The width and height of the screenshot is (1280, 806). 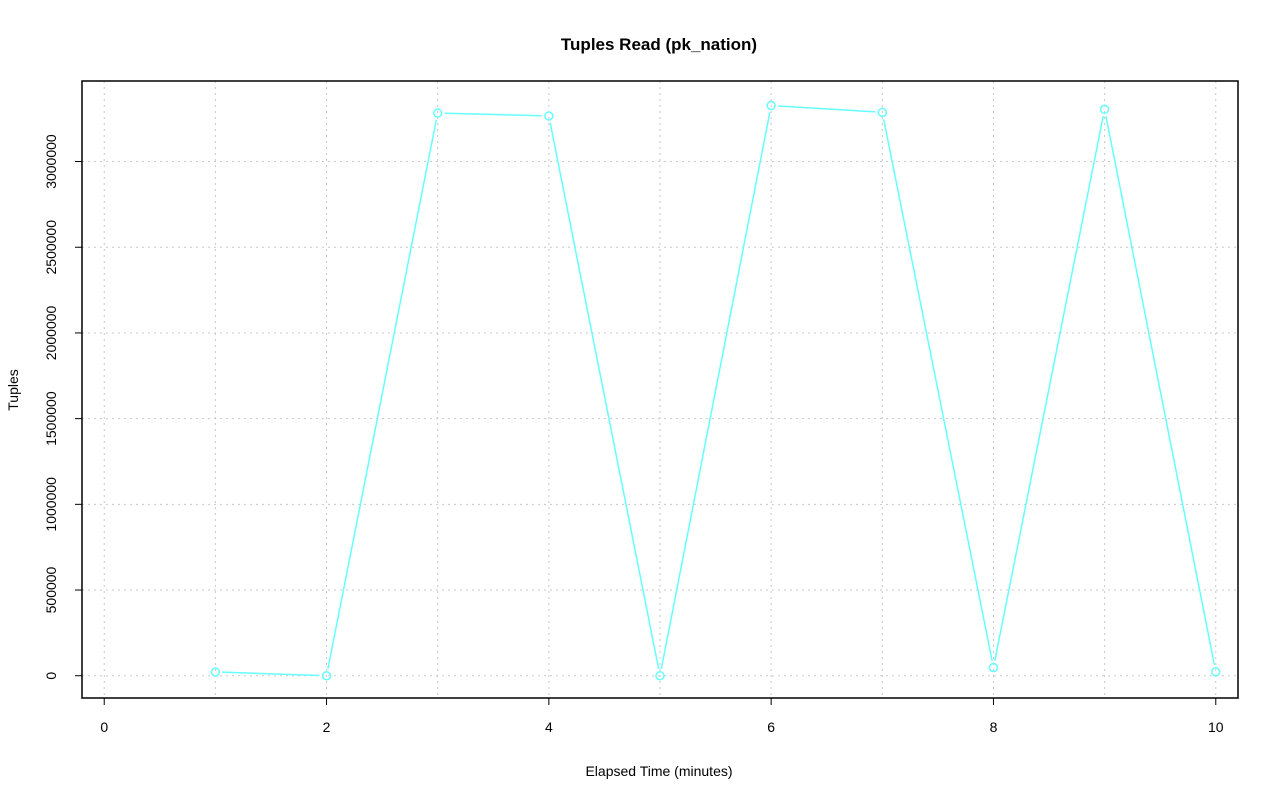 I want to click on y-tick-label: 1500000, so click(x=51, y=418).